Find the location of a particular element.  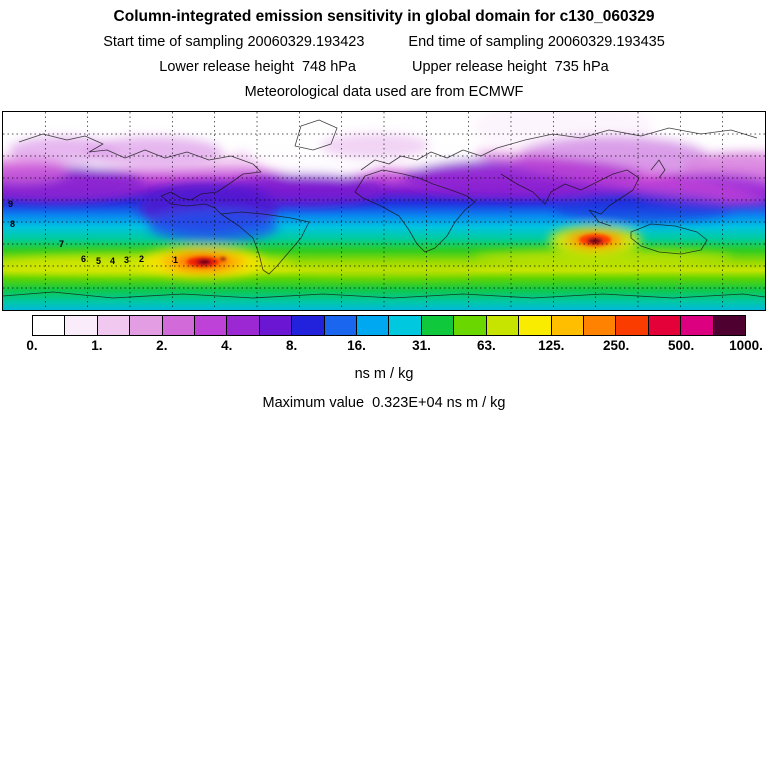

max-value-text: Maximum value 0.323E+04 ns m / kg is located at coordinates (384, 403).